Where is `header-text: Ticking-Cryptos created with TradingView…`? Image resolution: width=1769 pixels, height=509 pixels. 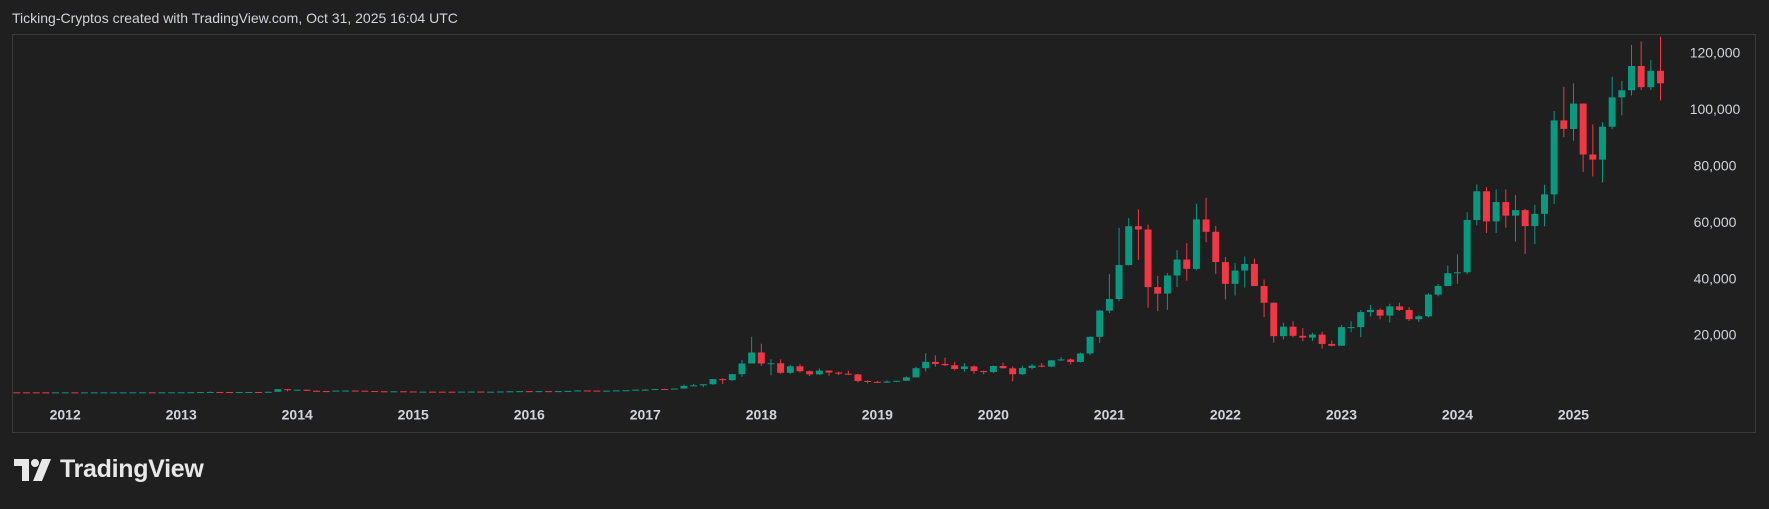
header-text: Ticking-Cryptos created with TradingView… is located at coordinates (235, 18).